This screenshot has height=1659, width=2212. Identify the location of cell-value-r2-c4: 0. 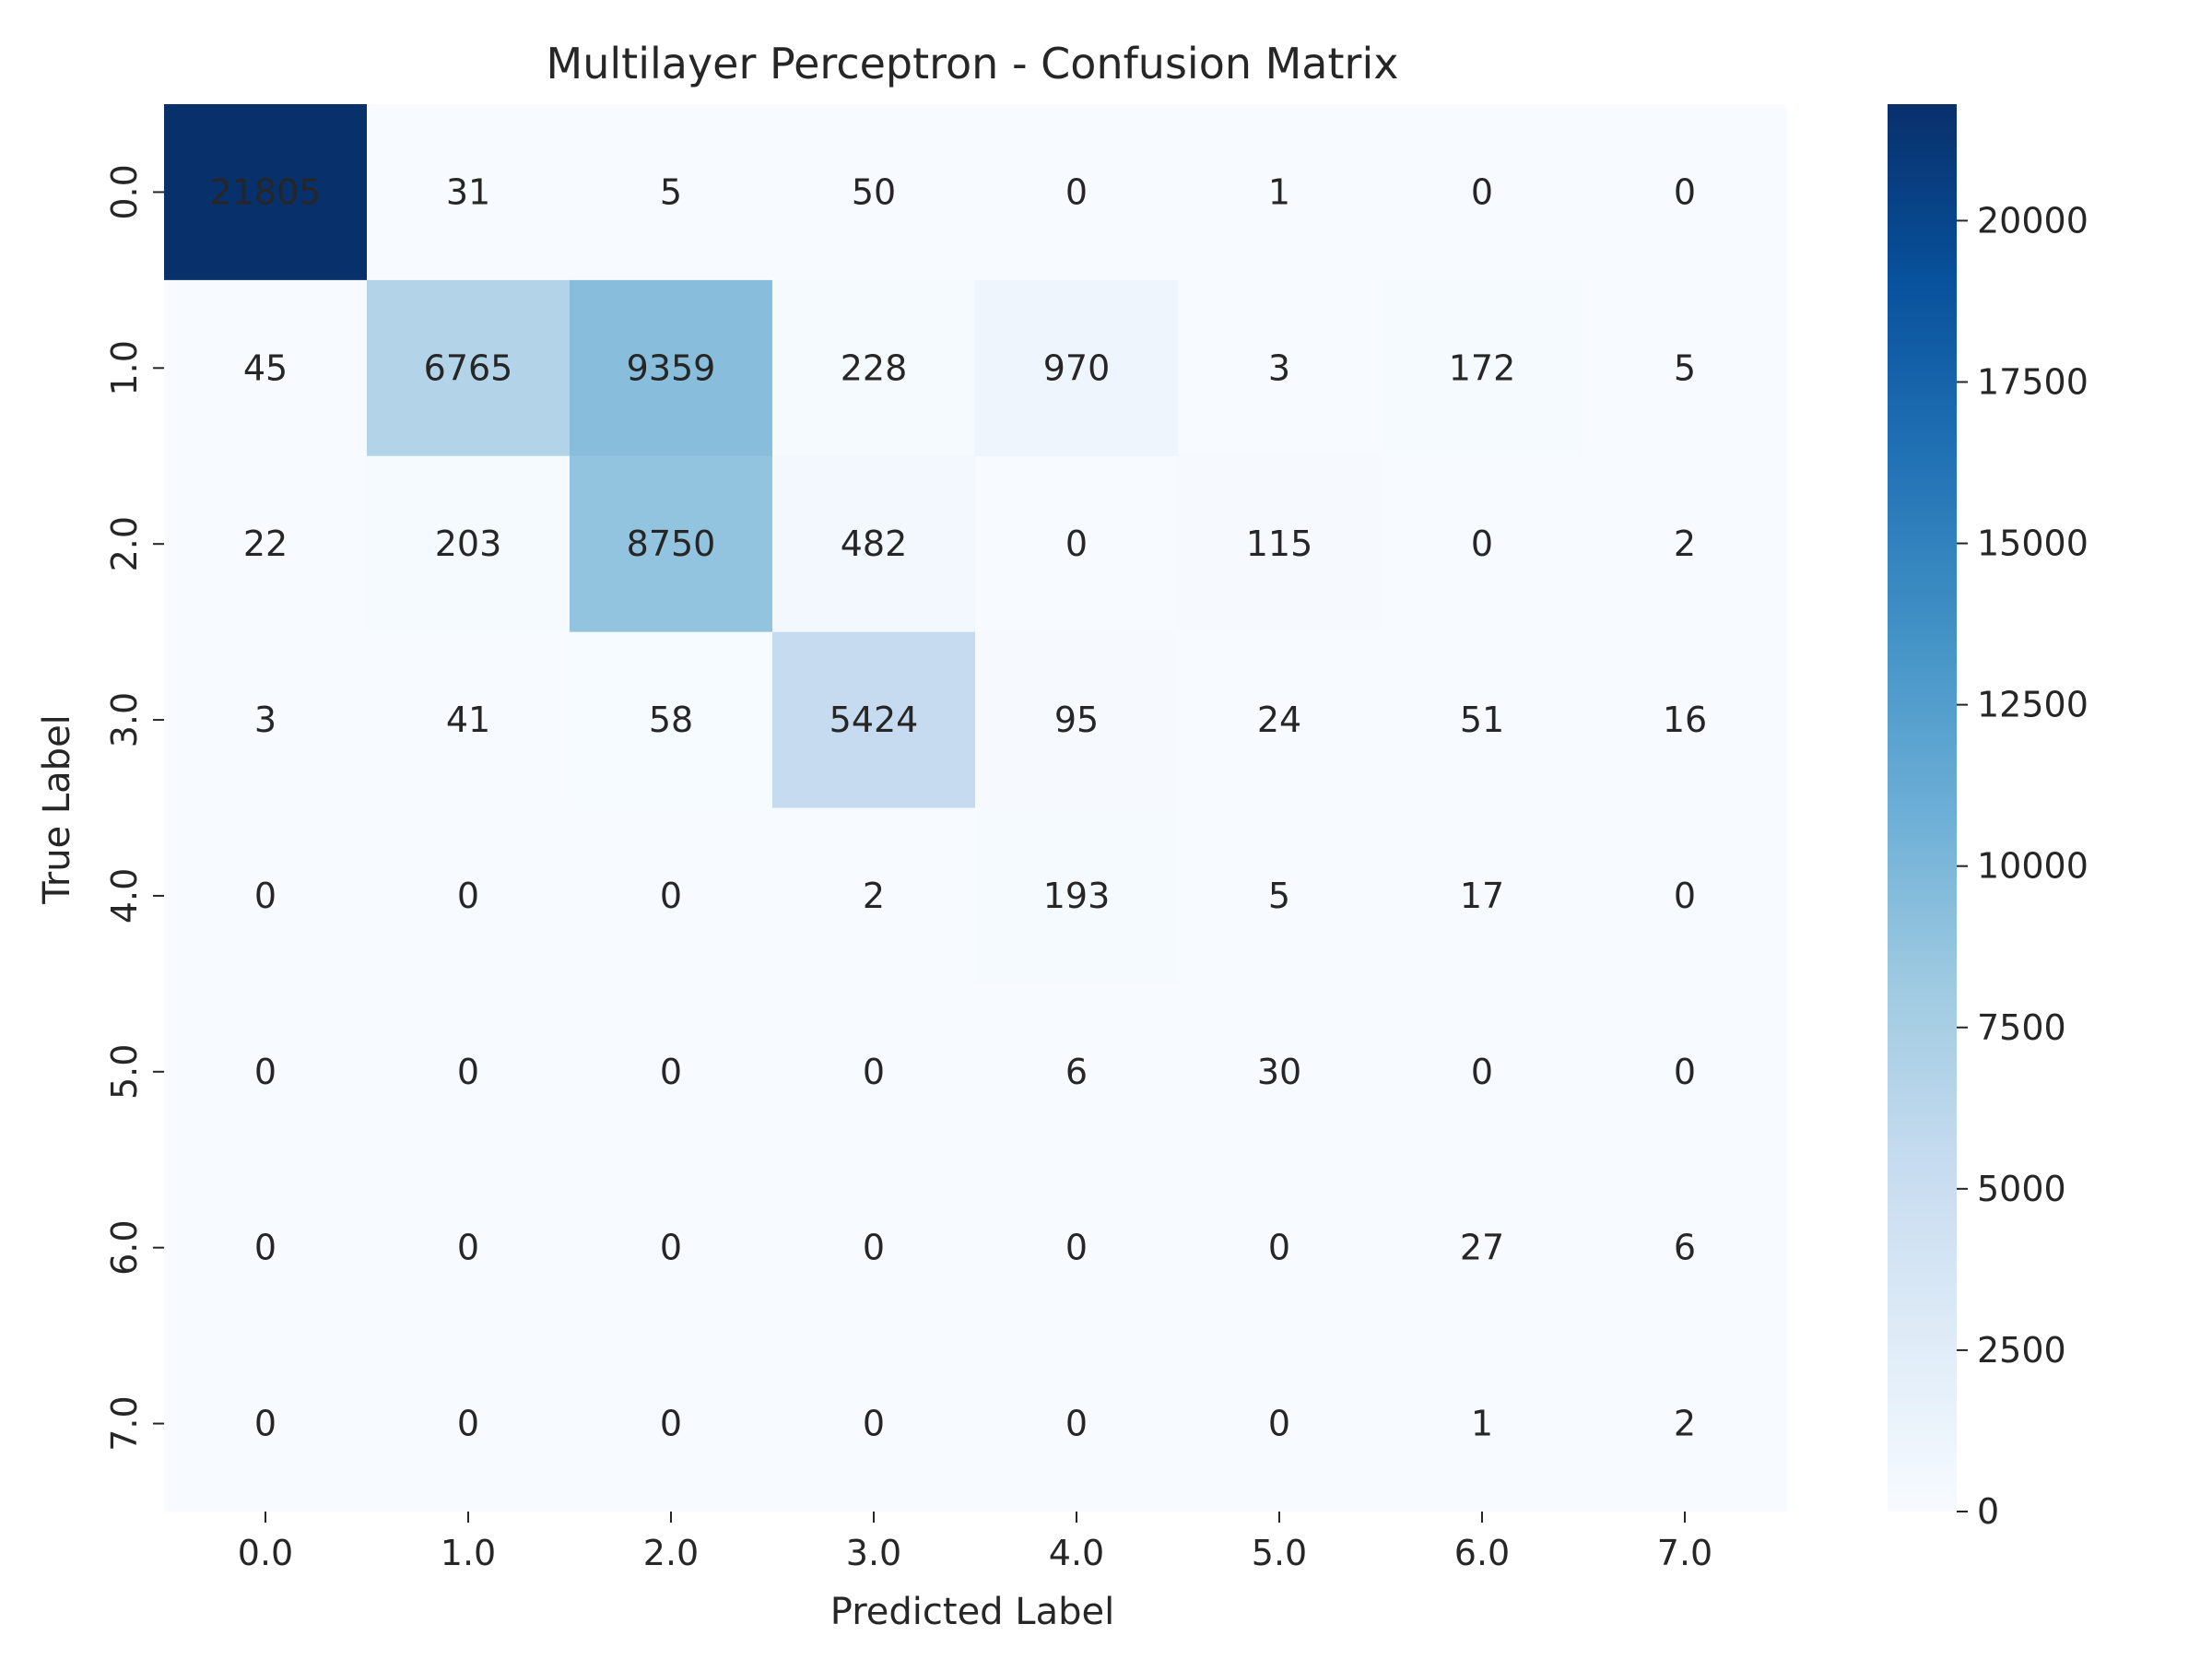
(1076, 544).